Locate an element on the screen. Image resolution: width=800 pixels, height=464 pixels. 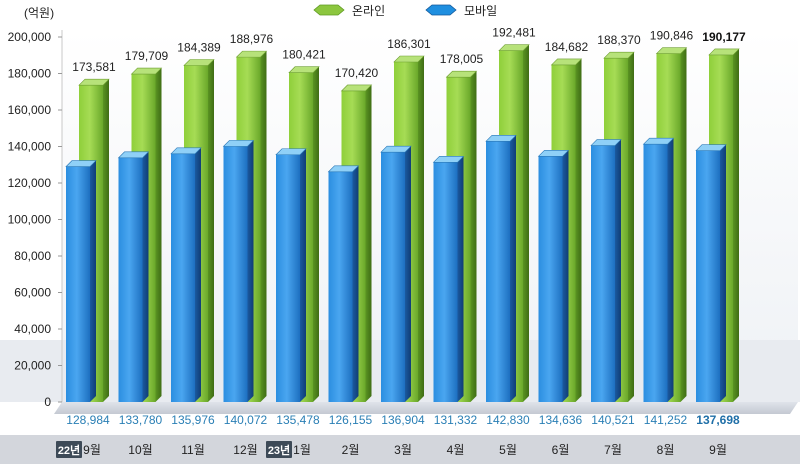
mobile-bar-0-front is located at coordinates (78, 284).